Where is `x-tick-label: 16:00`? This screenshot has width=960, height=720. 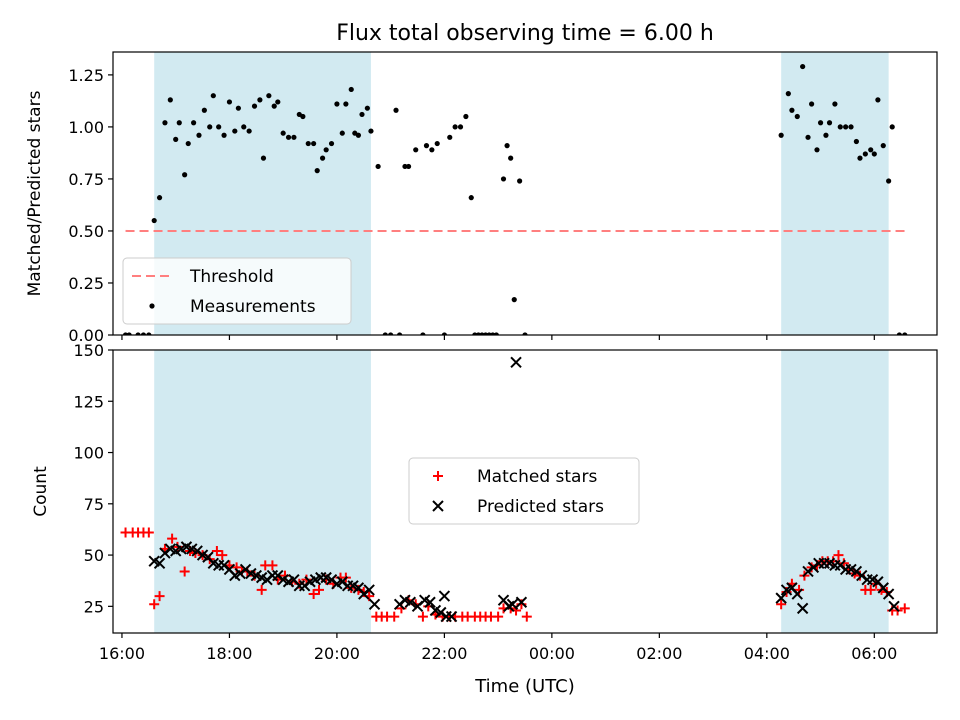 x-tick-label: 16:00 is located at coordinates (122, 653).